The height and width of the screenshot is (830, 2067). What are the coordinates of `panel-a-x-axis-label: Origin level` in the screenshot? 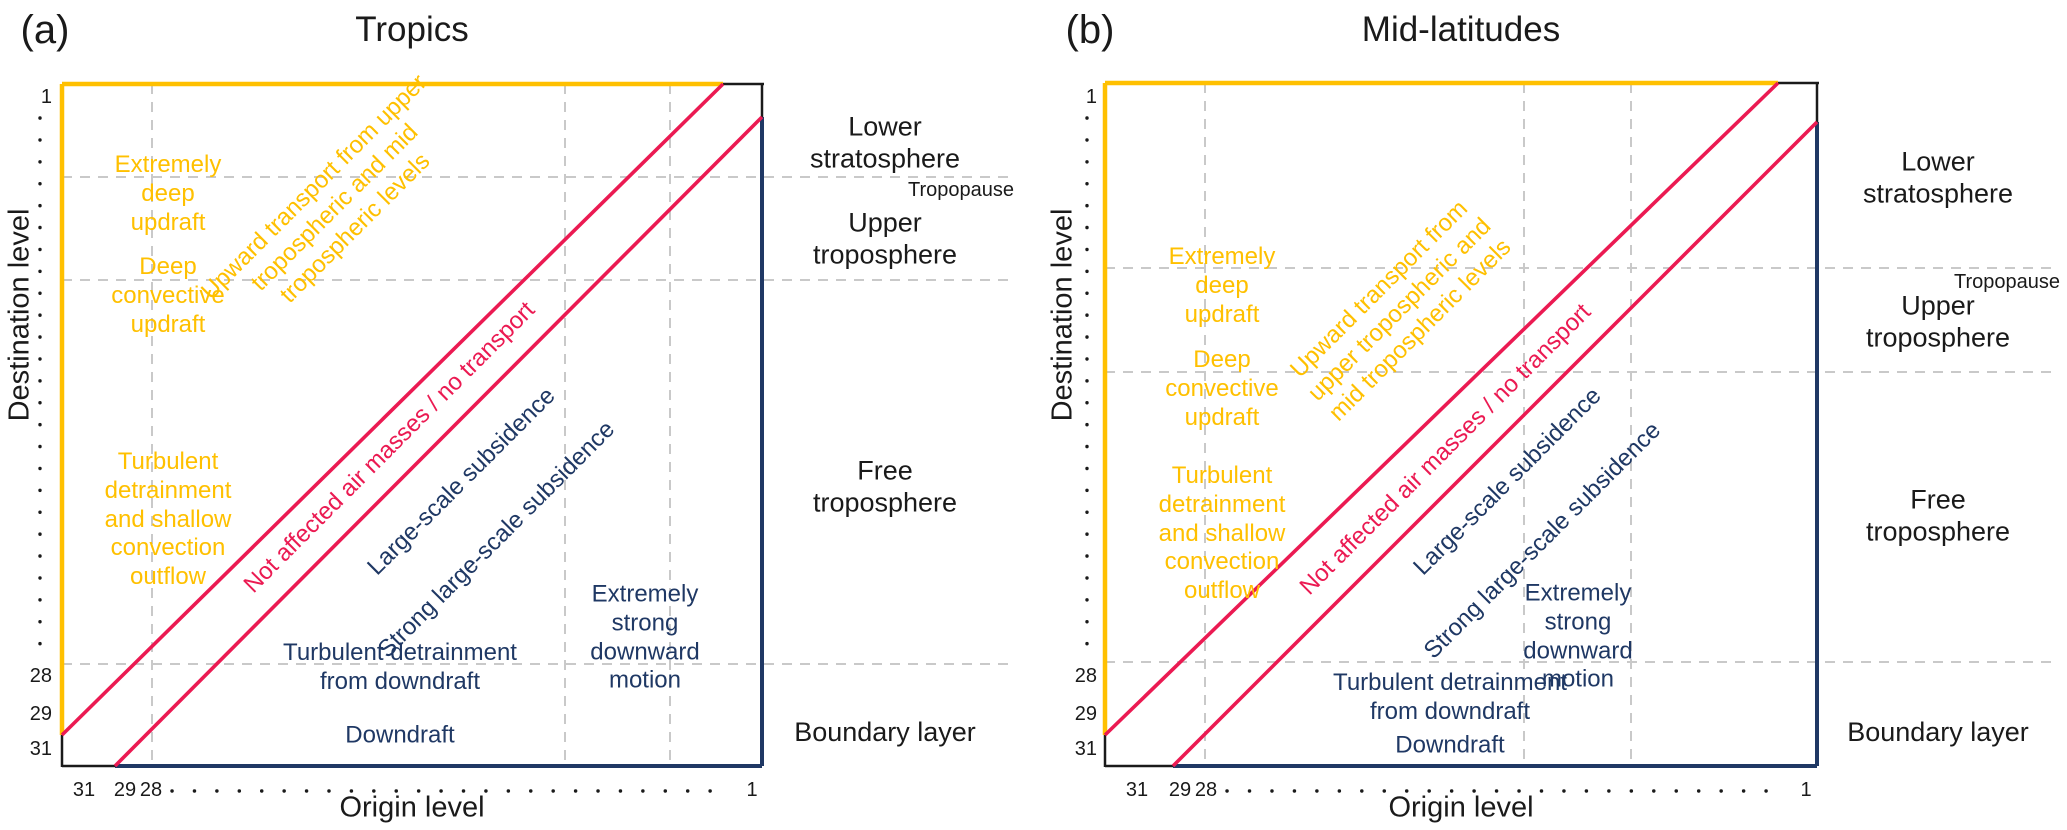 It's located at (412, 807).